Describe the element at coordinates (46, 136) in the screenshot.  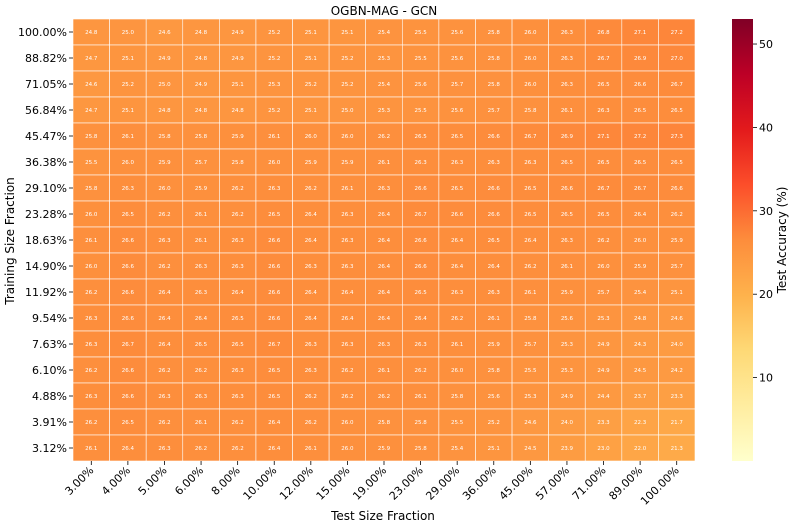
I see `y-tick-label: 45.47%` at that location.